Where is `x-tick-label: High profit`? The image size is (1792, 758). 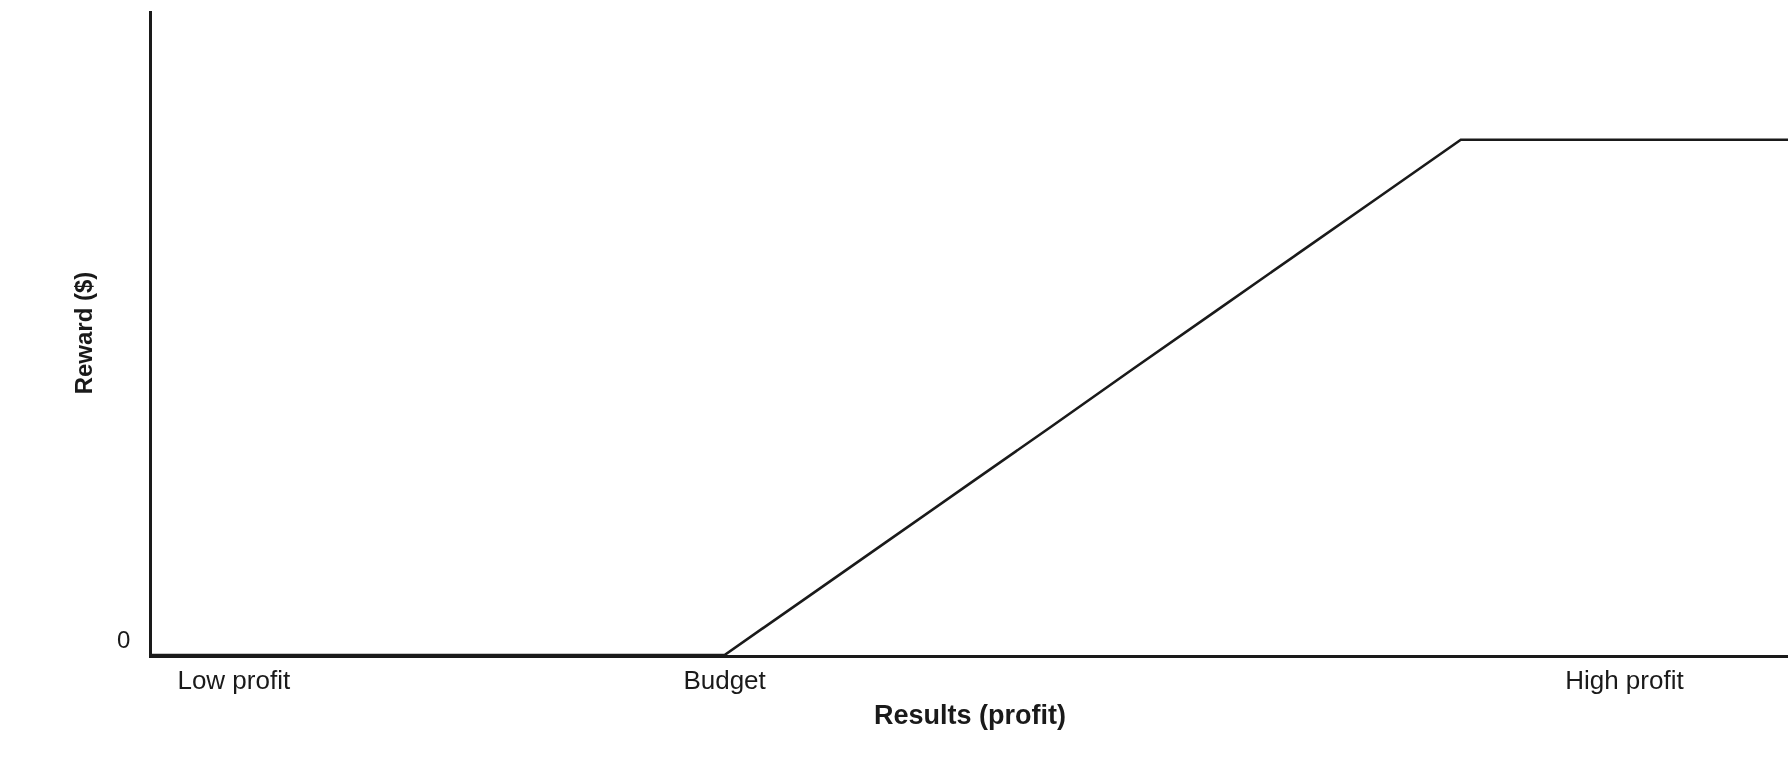 x-tick-label: High profit is located at coordinates (1625, 679).